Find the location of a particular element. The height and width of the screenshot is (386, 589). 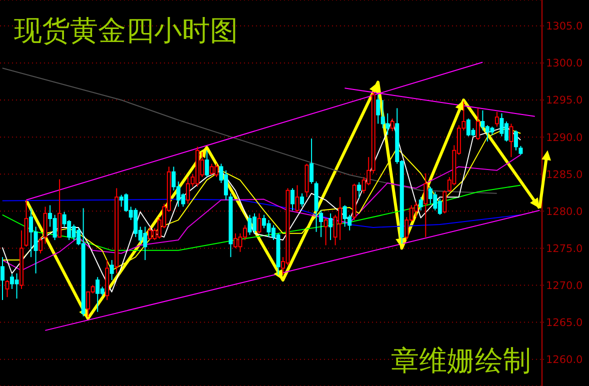

y-tick-label: 1285.0 is located at coordinates (564, 174).